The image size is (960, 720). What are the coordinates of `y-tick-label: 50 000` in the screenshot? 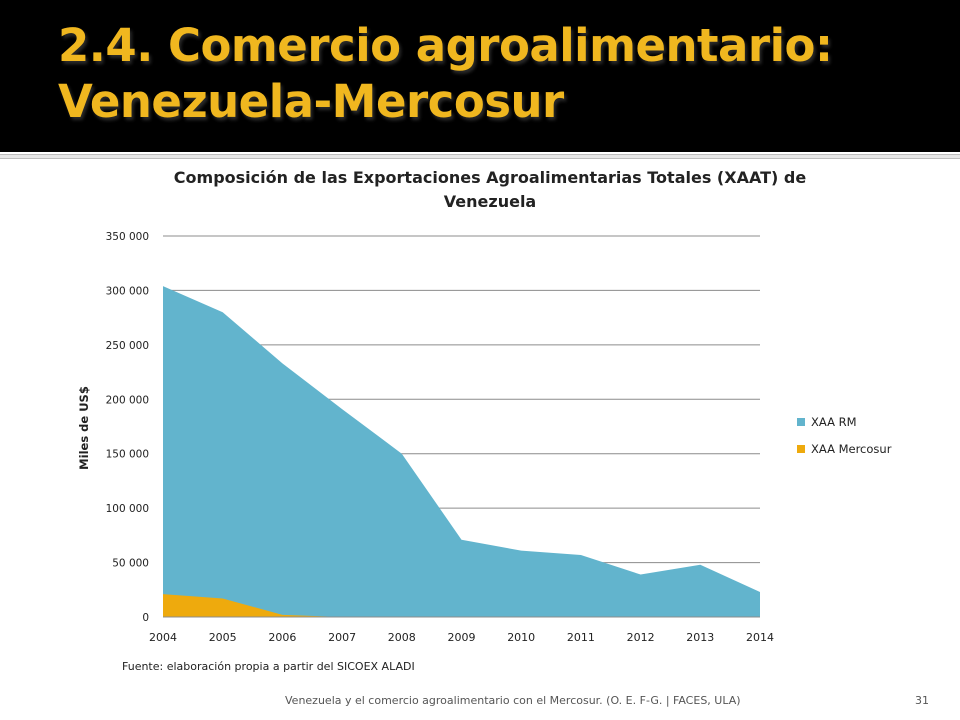 It's located at (130, 564).